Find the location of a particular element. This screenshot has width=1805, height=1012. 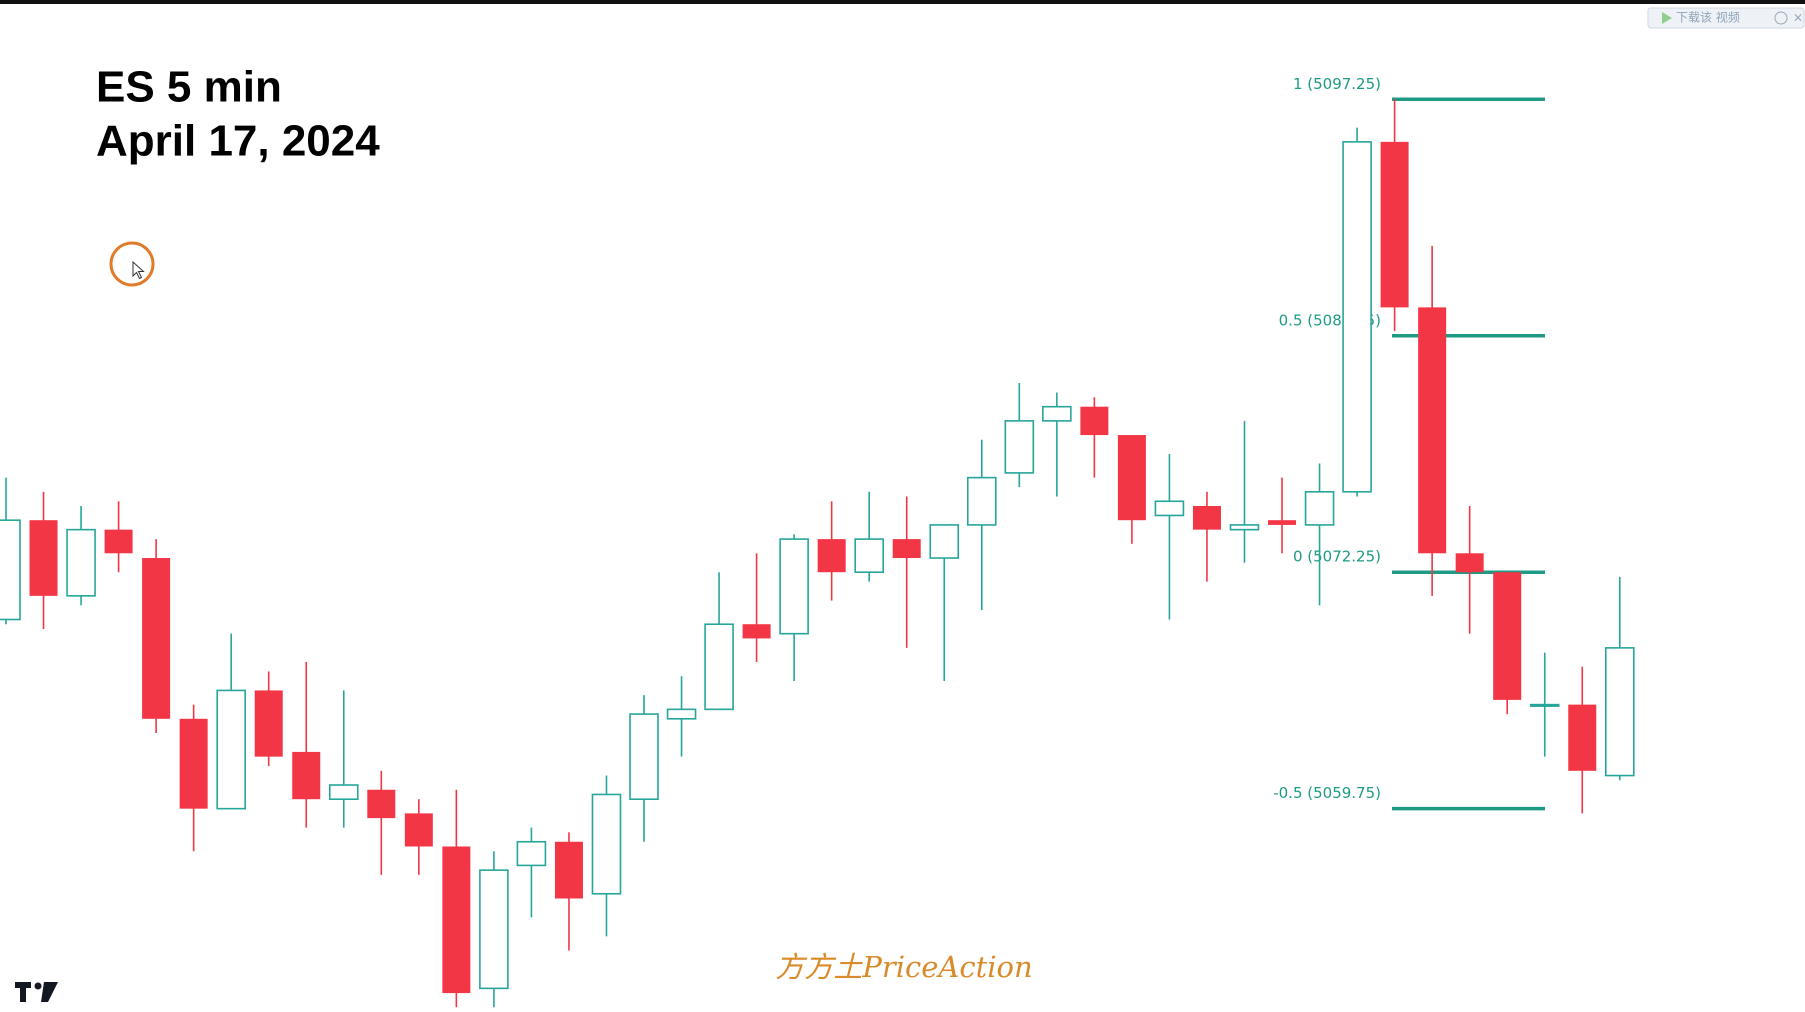

play-icon is located at coordinates (1667, 18).